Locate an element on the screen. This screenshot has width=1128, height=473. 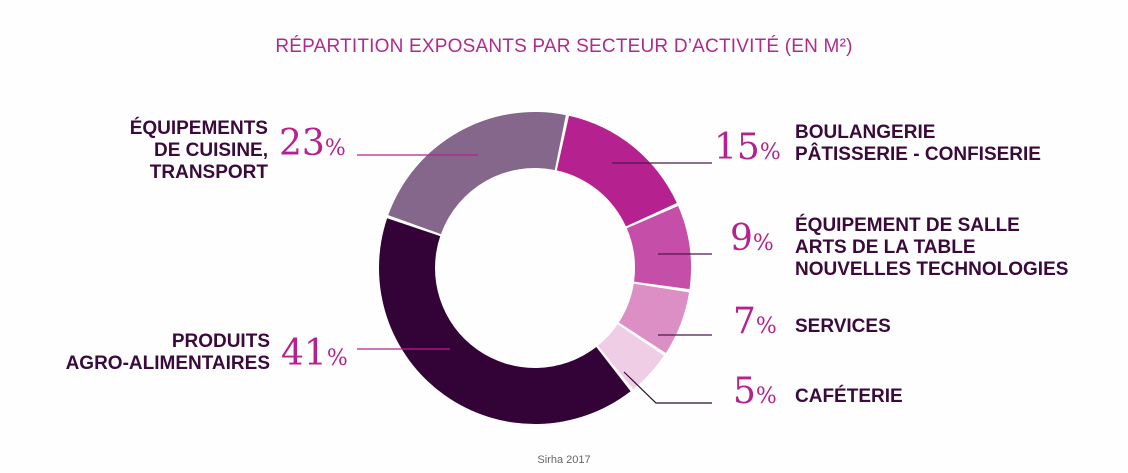
label-produits: PRODUITS AGRO-ALIMENTAIRES is located at coordinates (155, 353).